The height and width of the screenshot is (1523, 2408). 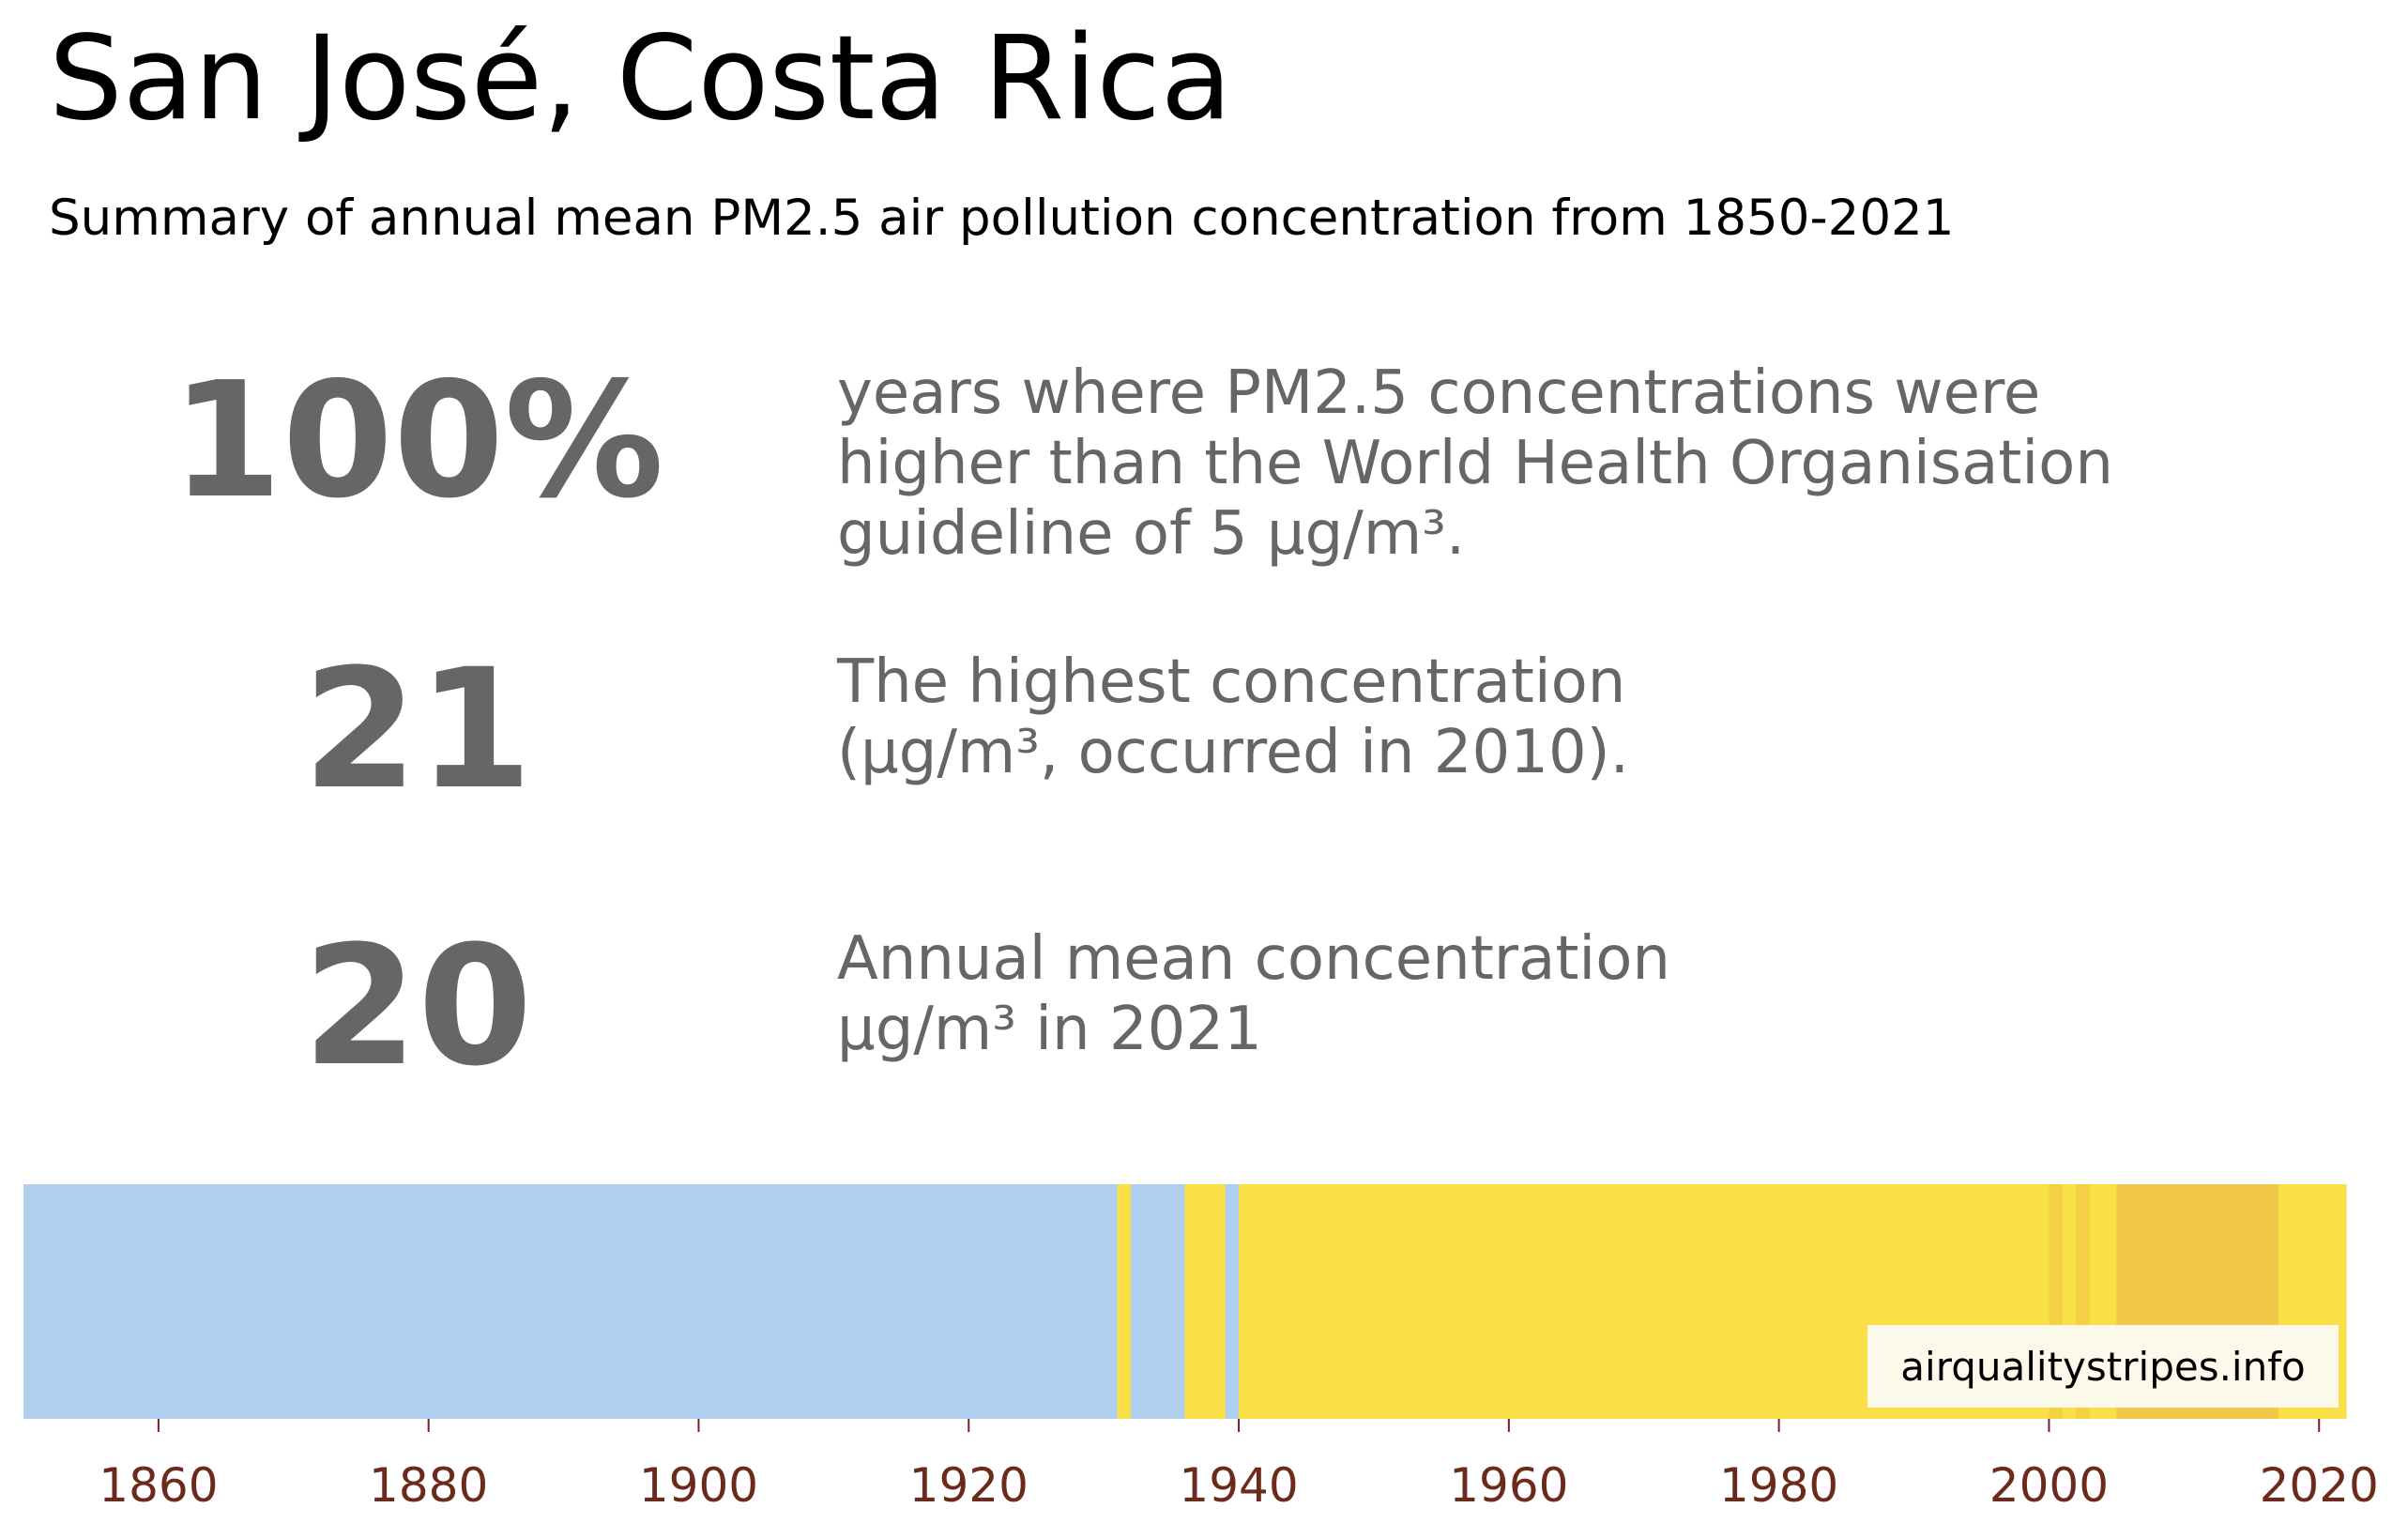 What do you see at coordinates (2103, 1366) in the screenshot?
I see `watermark-label: airqualitystripes.info` at bounding box center [2103, 1366].